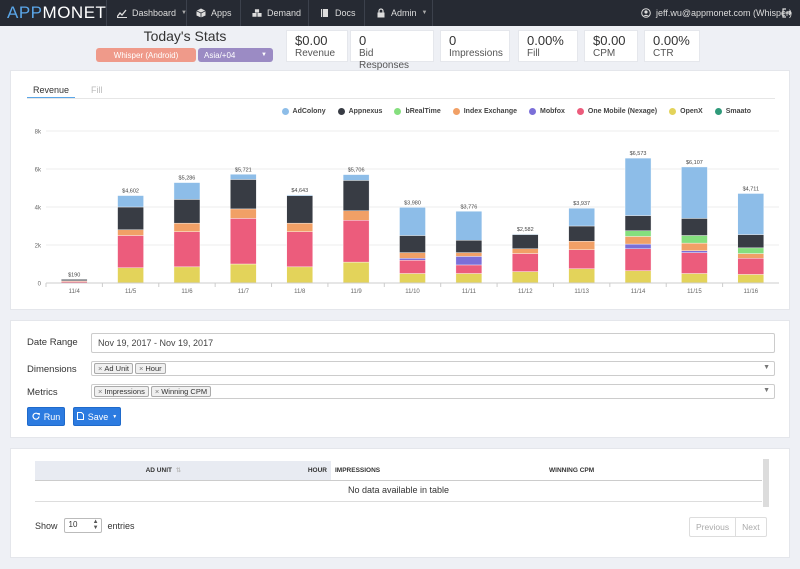 The image size is (800, 569). I want to click on metric-tag: × Impressions, so click(121, 391).